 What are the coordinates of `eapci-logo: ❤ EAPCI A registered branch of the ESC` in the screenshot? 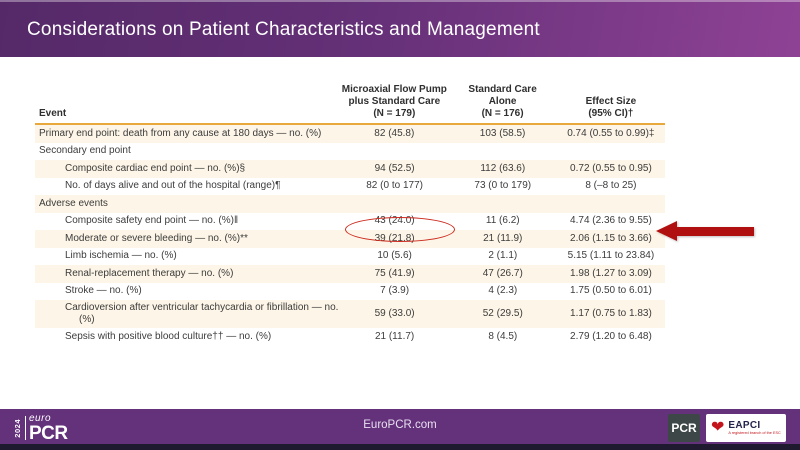 It's located at (746, 428).